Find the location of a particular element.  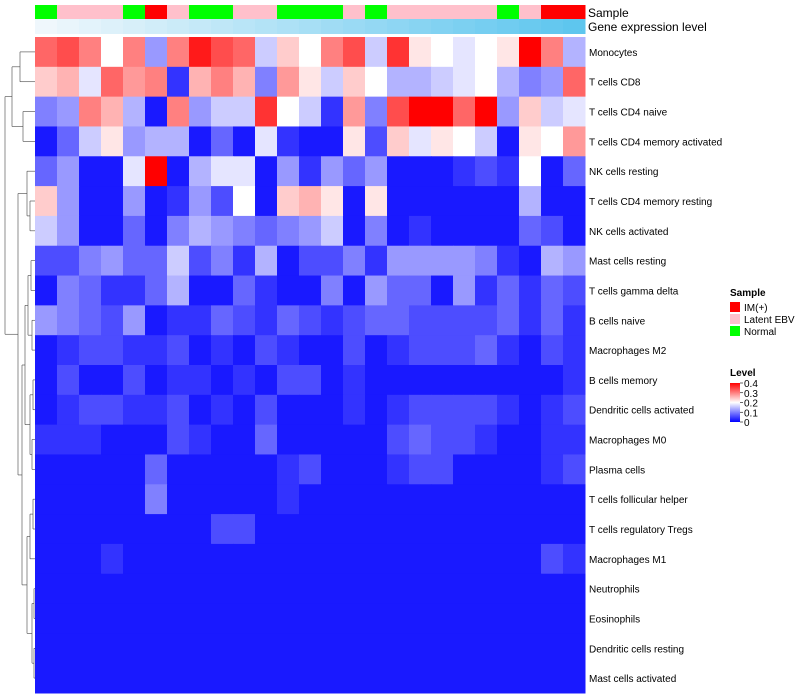

sample-annotation-bar is located at coordinates (310, 12).